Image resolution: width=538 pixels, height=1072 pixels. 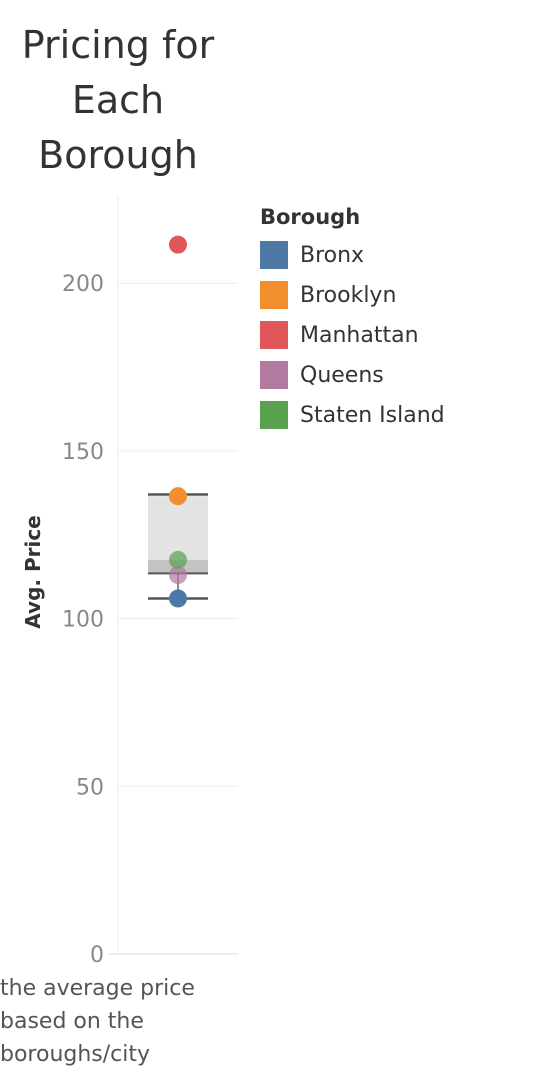 What do you see at coordinates (178, 496) in the screenshot?
I see `point-brooklyn` at bounding box center [178, 496].